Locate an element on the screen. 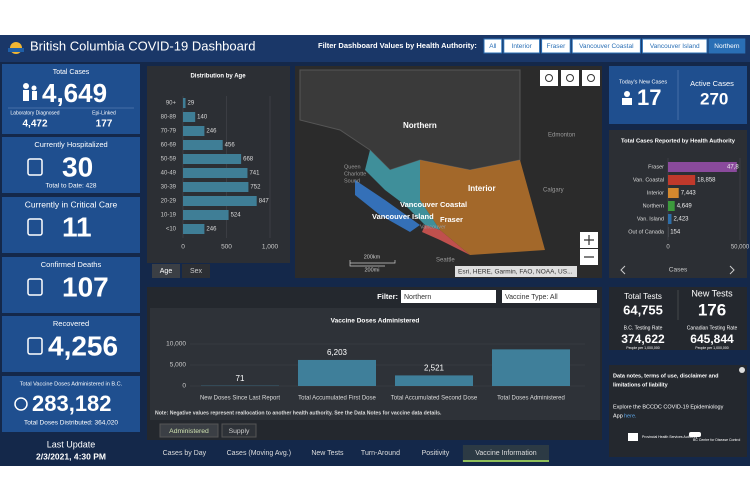 The height and width of the screenshot is (504, 750). bar-value-label: 47,8 is located at coordinates (733, 168).